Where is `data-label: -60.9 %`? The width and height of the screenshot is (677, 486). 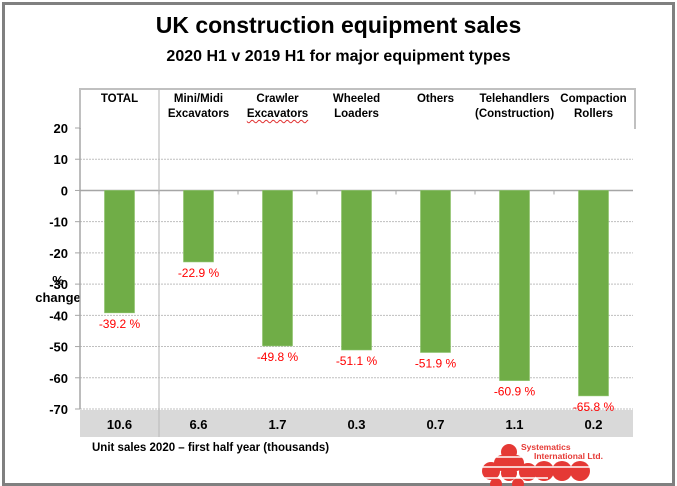
data-label: -60.9 % is located at coordinates (515, 392).